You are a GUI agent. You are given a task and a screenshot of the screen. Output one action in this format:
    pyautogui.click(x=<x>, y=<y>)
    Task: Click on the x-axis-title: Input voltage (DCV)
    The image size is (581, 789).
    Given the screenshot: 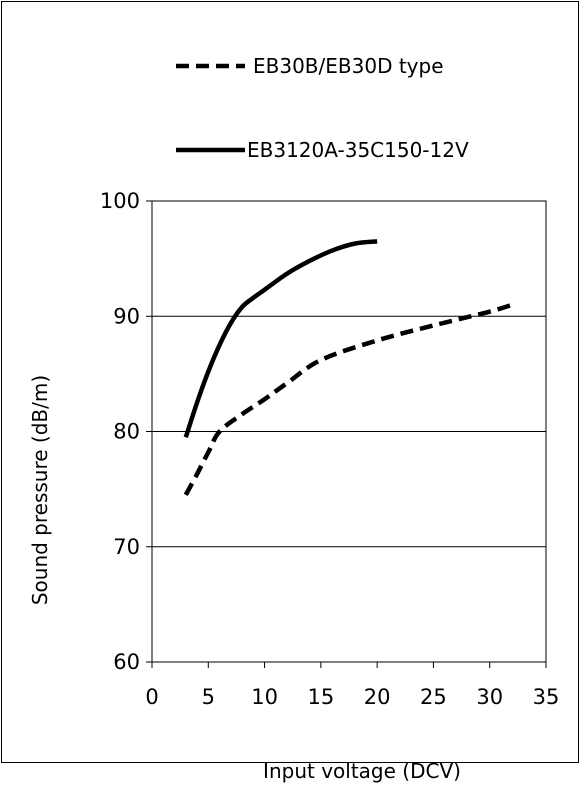 What is the action you would take?
    pyautogui.click(x=362, y=771)
    